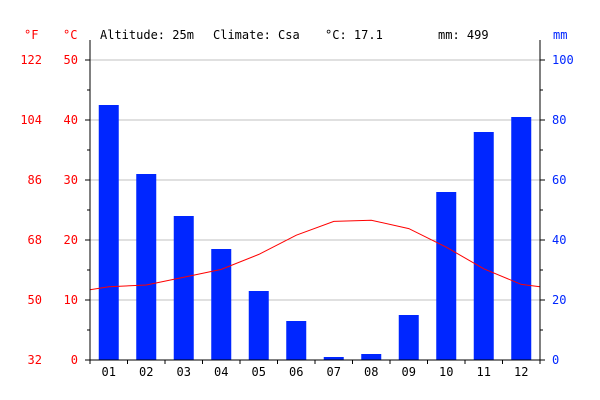  I want to click on fahrenheit-tick-label: 86, so click(35, 180).